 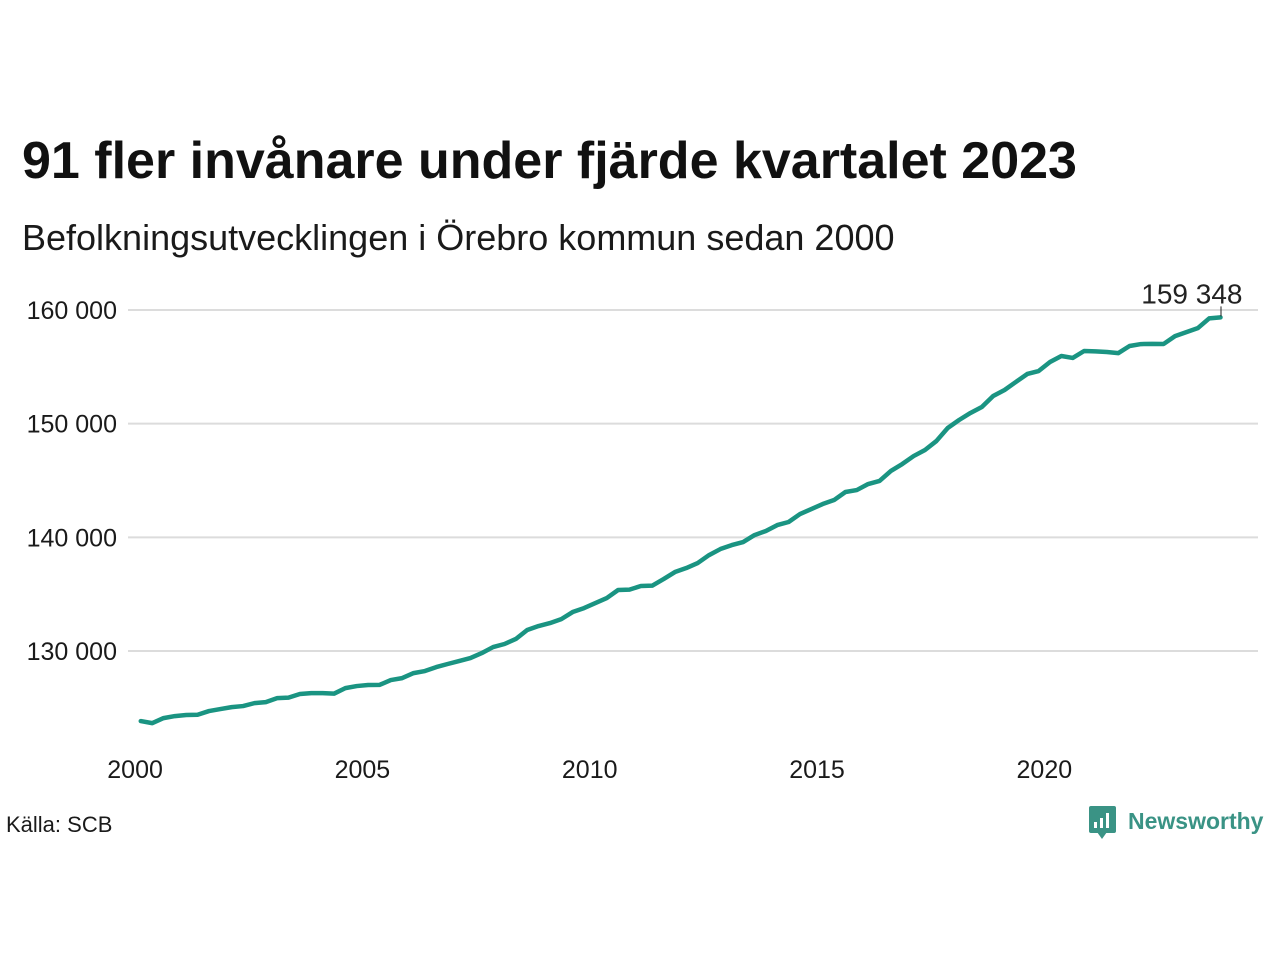 What do you see at coordinates (72, 538) in the screenshot?
I see `y-tick-label: 140 000` at bounding box center [72, 538].